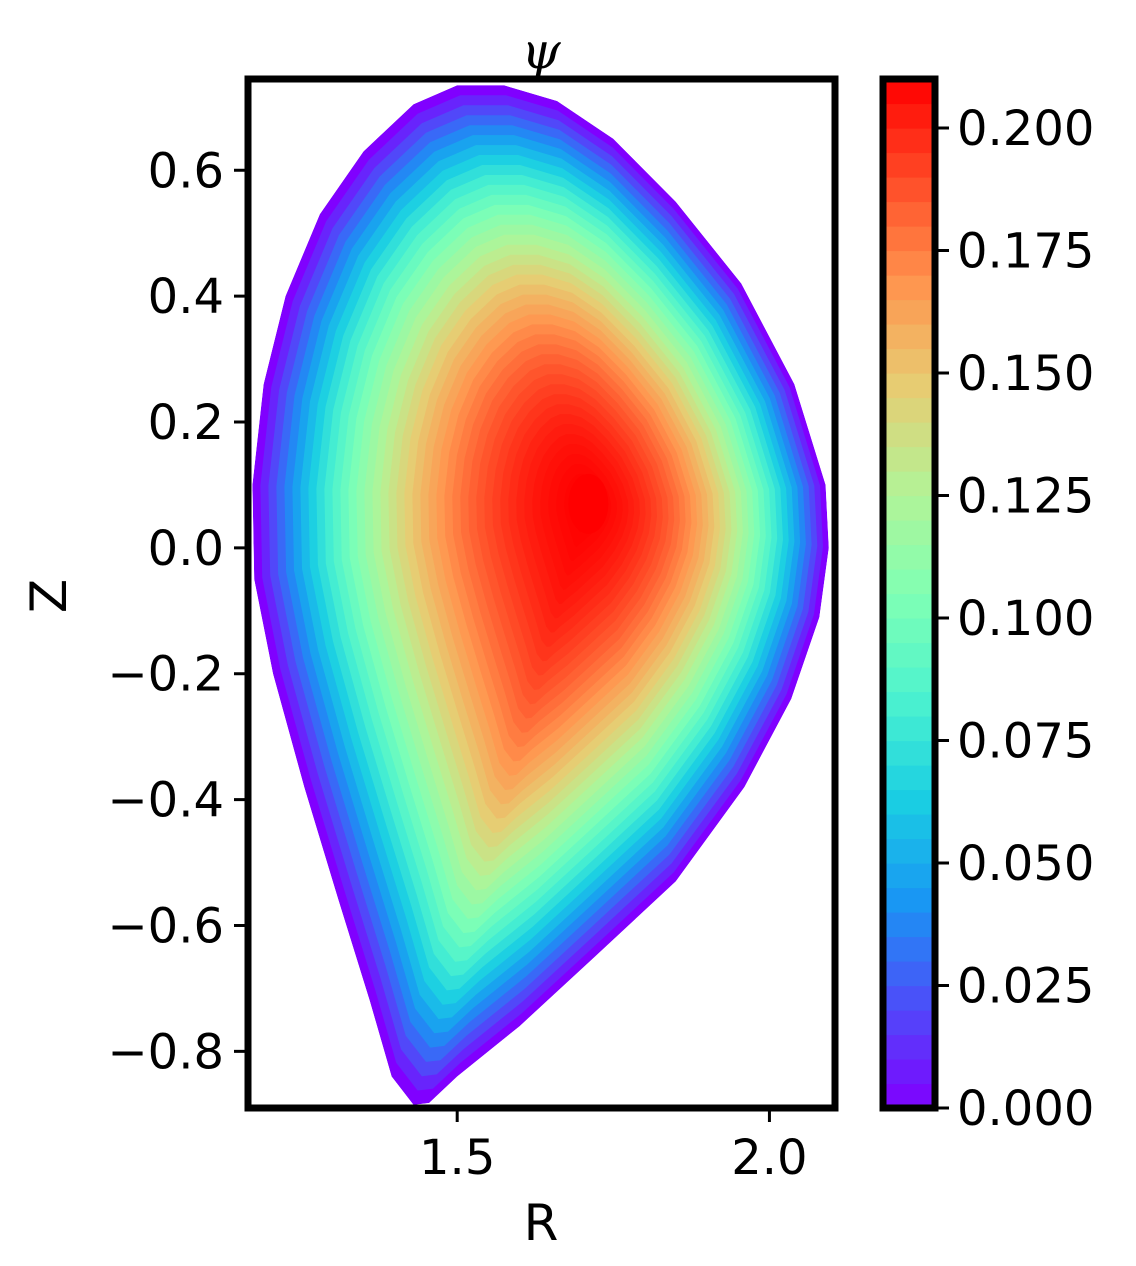  Describe the element at coordinates (1025, 129) in the screenshot. I see `colorbar-tick-label: 0.200` at that location.